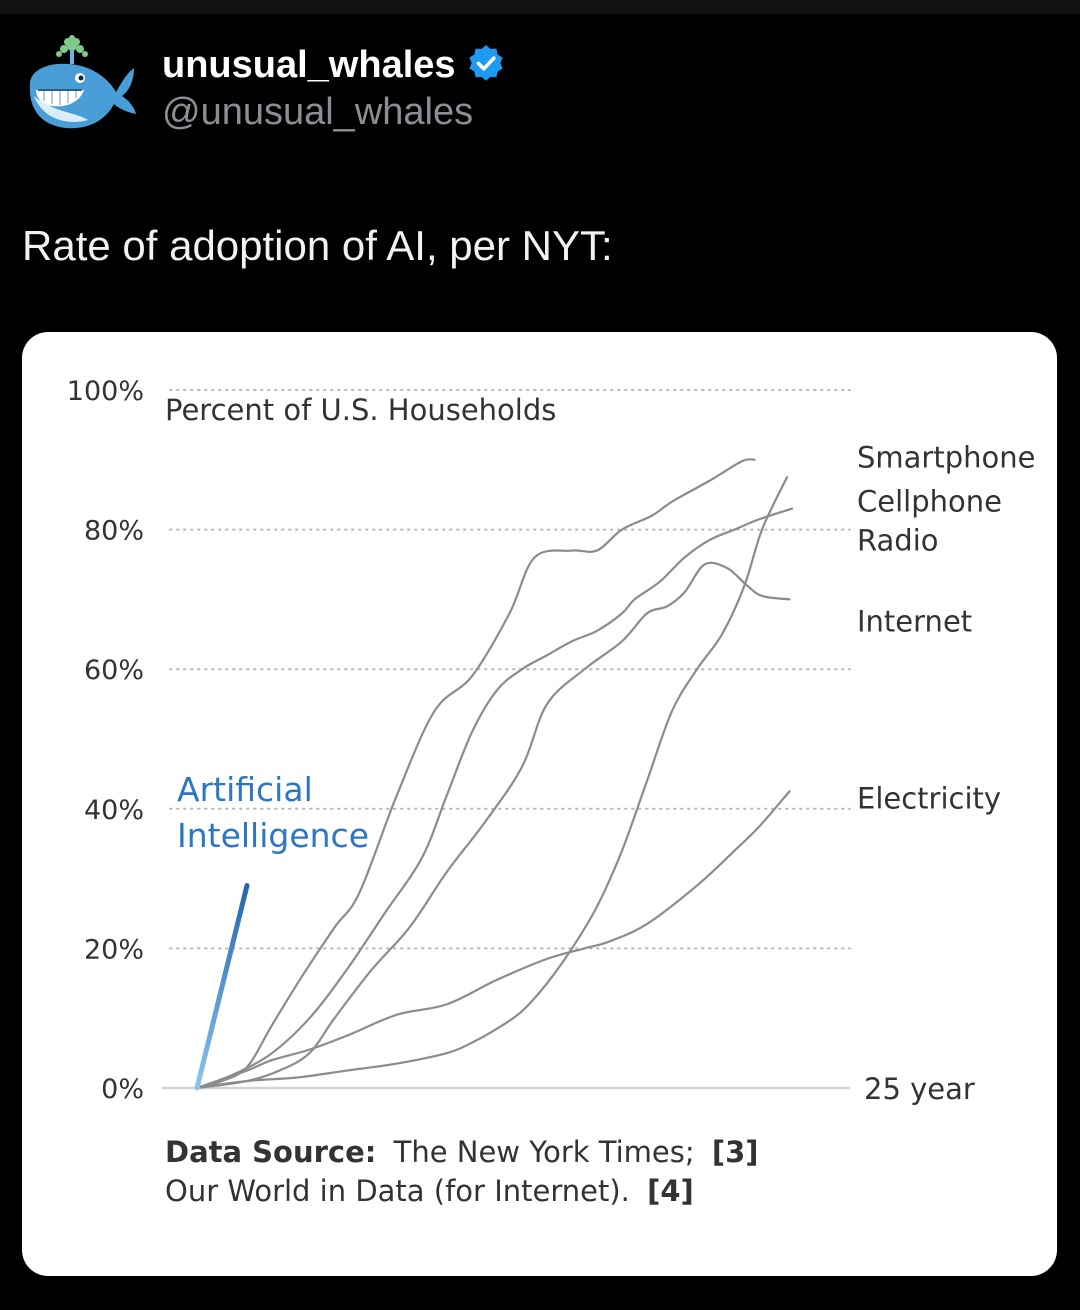 Image resolution: width=1080 pixels, height=1310 pixels. I want to click on y-tick-label-40: 40%, so click(114, 810).